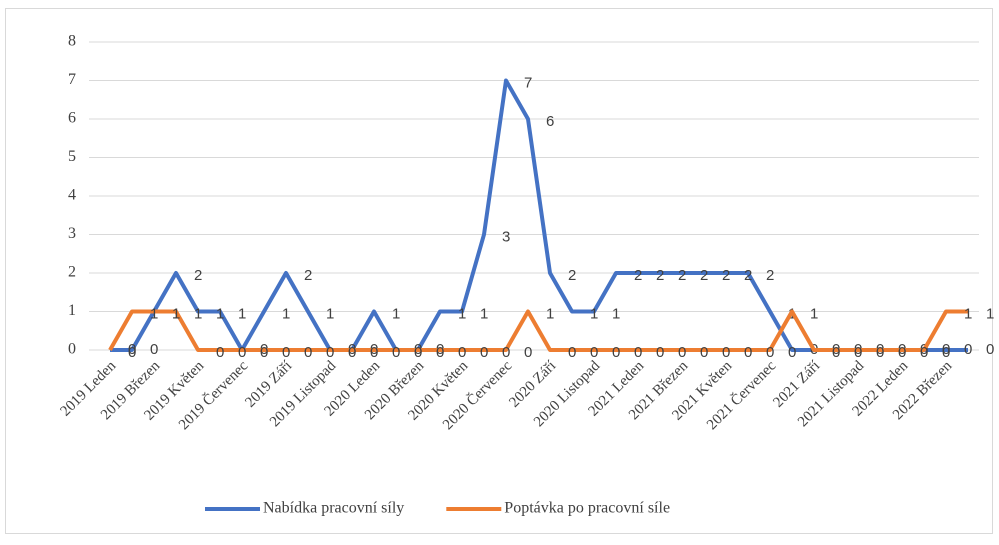 The image size is (999, 545). Describe the element at coordinates (72, 272) in the screenshot. I see `y-tick-label: 2` at that location.